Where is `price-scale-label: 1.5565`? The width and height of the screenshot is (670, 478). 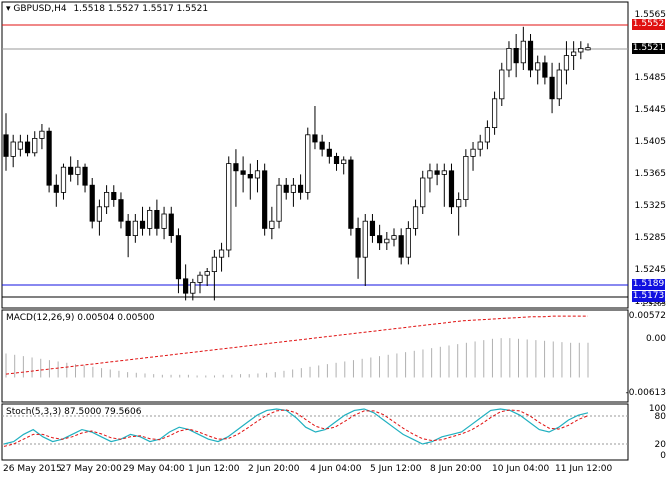
price-scale-label: 1.5565 is located at coordinates (650, 15).